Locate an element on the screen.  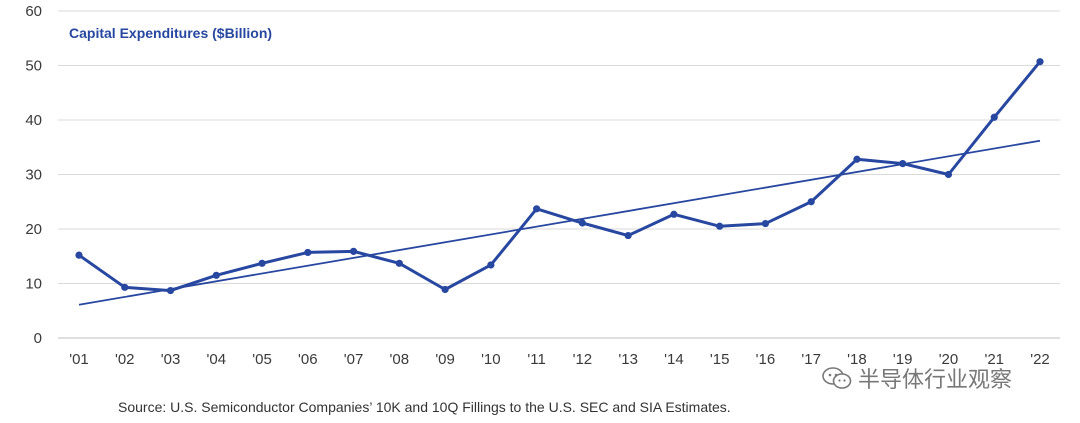
y-tick-label: 20 is located at coordinates (33, 229).